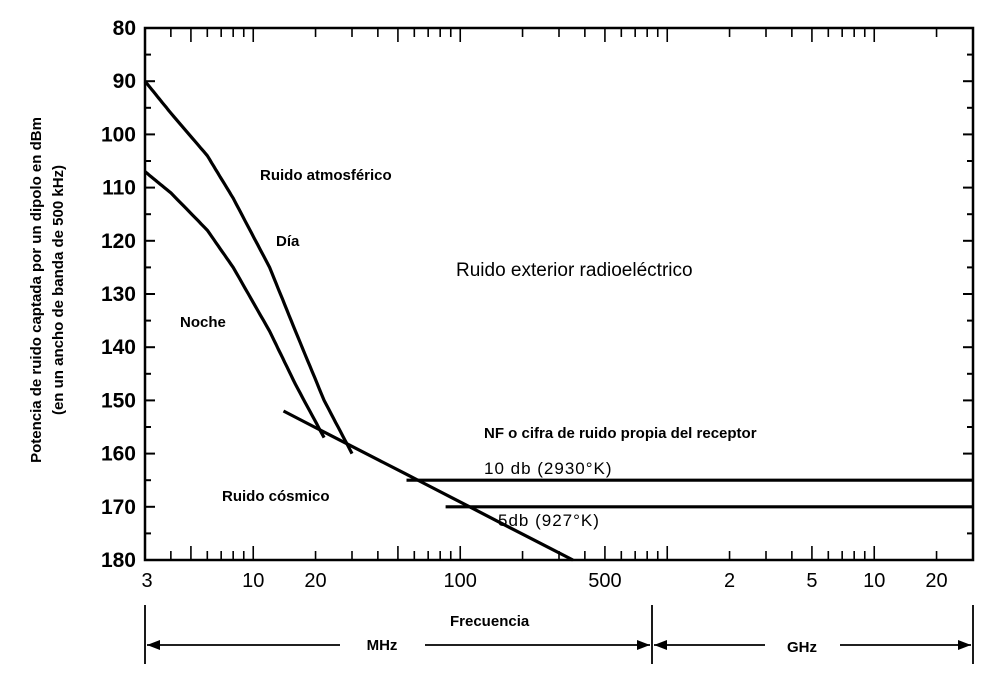  Describe the element at coordinates (382, 645) in the screenshot. I see `band-mhz-label: MHz` at that location.